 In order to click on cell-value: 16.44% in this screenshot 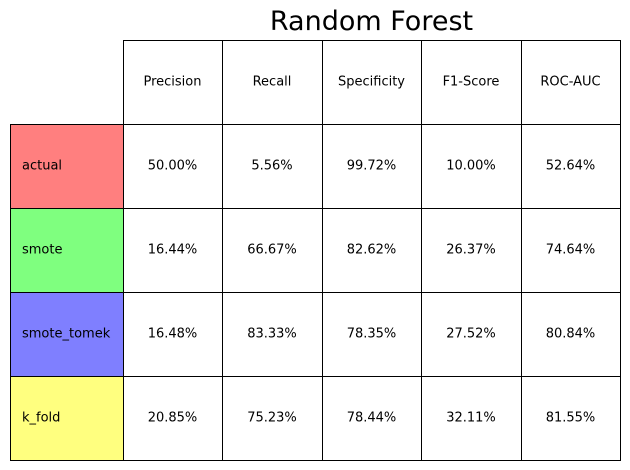, I will do `click(173, 250)`.